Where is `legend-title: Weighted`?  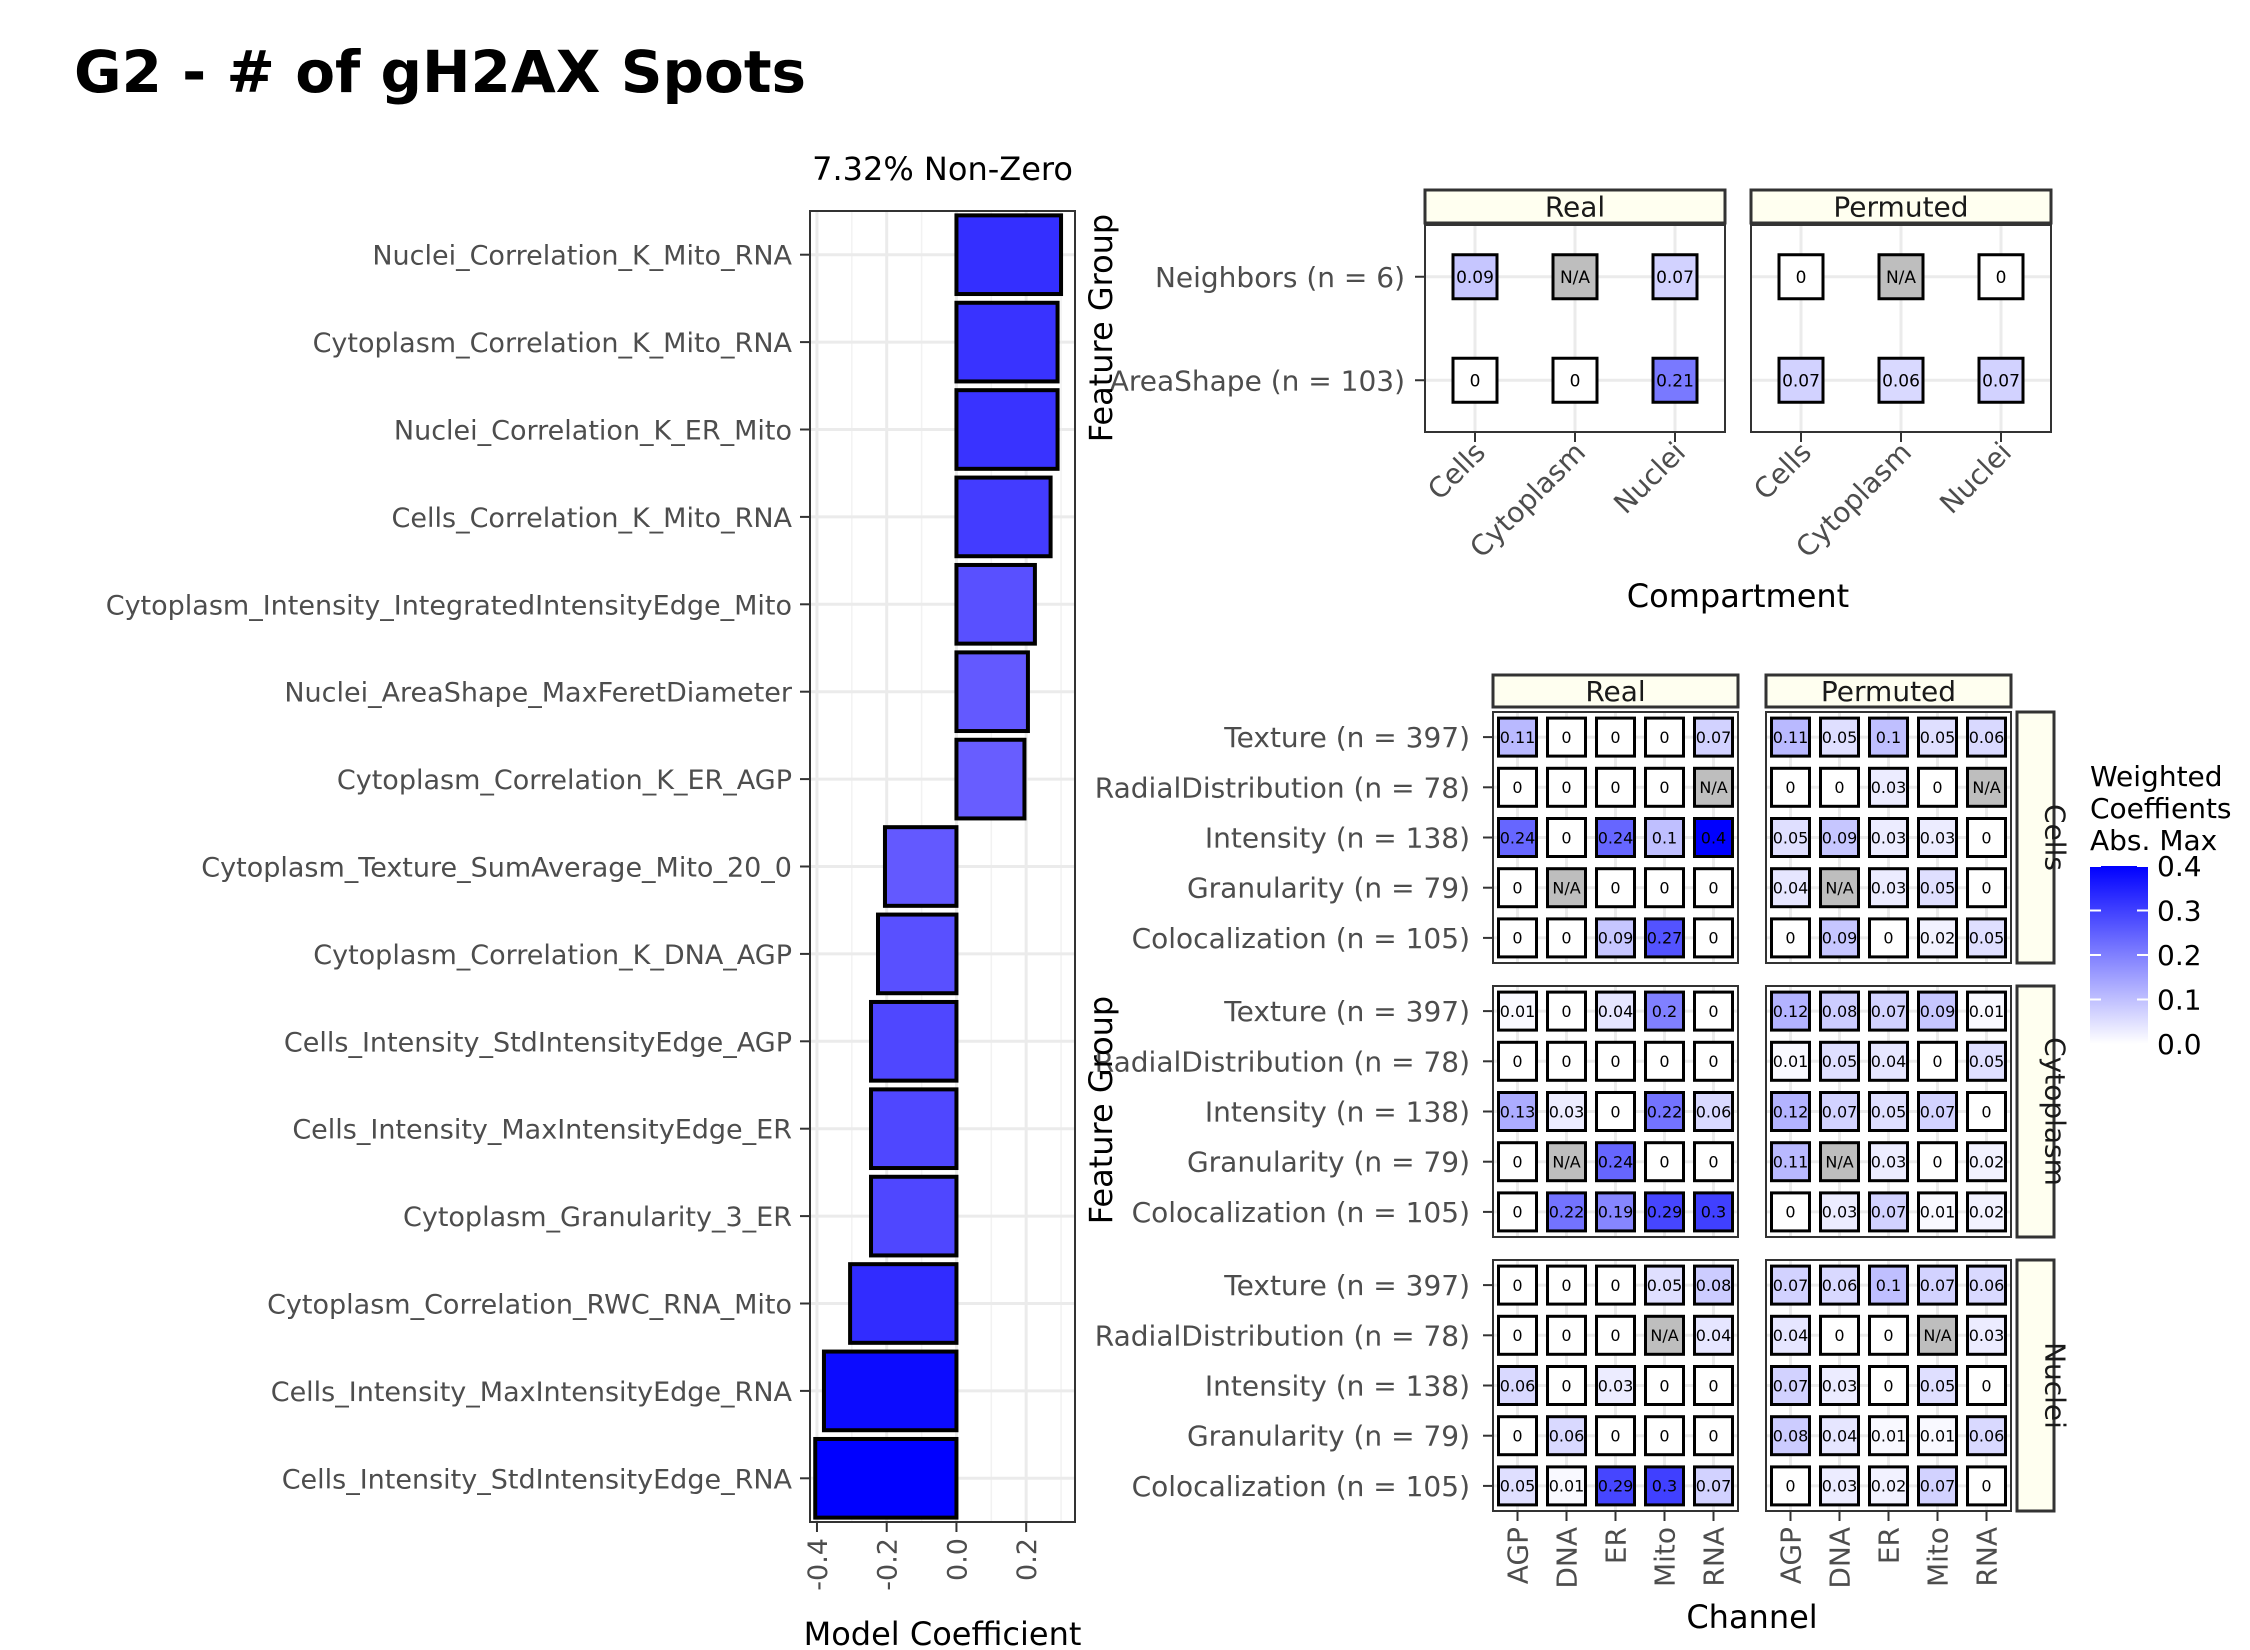
legend-title: Weighted is located at coordinates (2156, 776).